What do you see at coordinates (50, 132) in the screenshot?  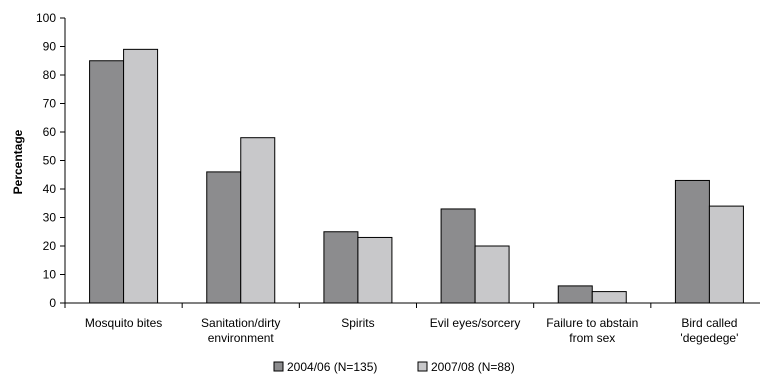 I see `y-tick-label: 60` at bounding box center [50, 132].